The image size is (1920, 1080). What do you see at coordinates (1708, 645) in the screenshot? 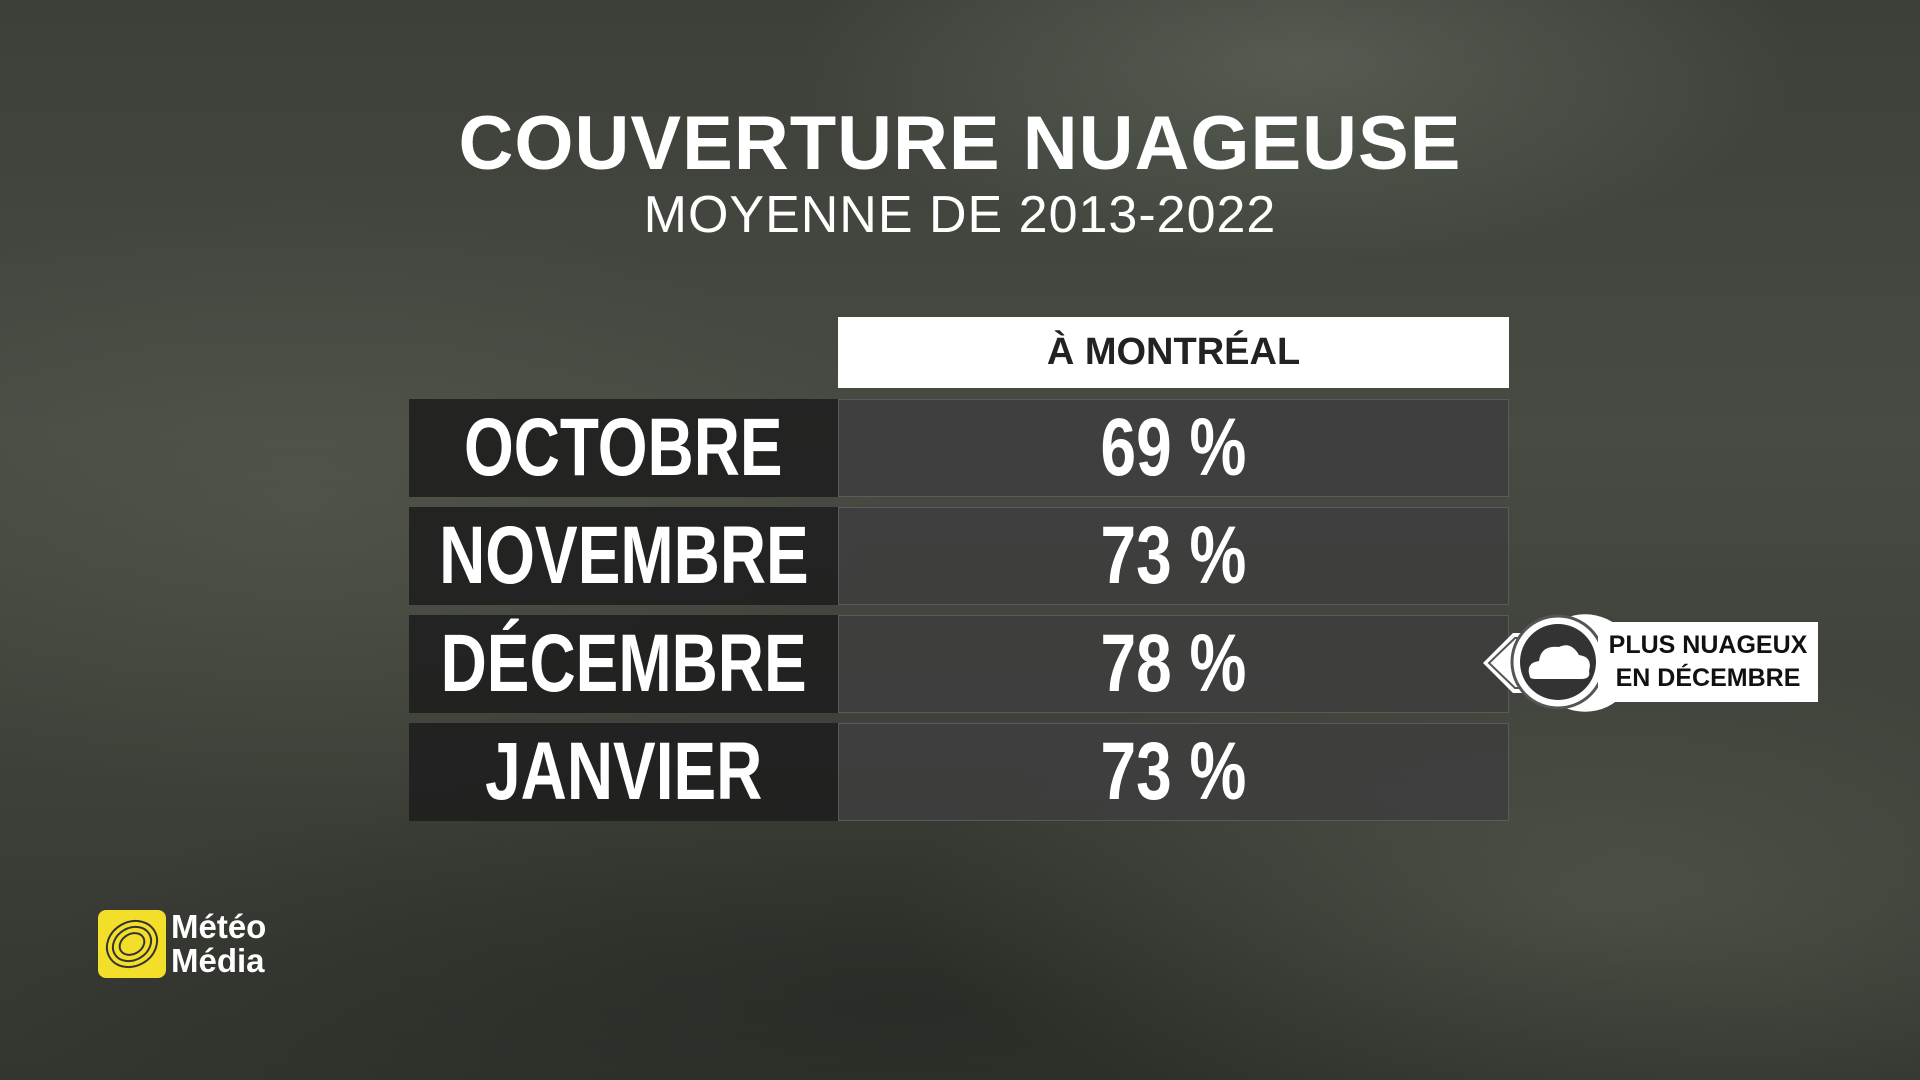
I see `callout-line: PLUS NUAGEUX` at bounding box center [1708, 645].